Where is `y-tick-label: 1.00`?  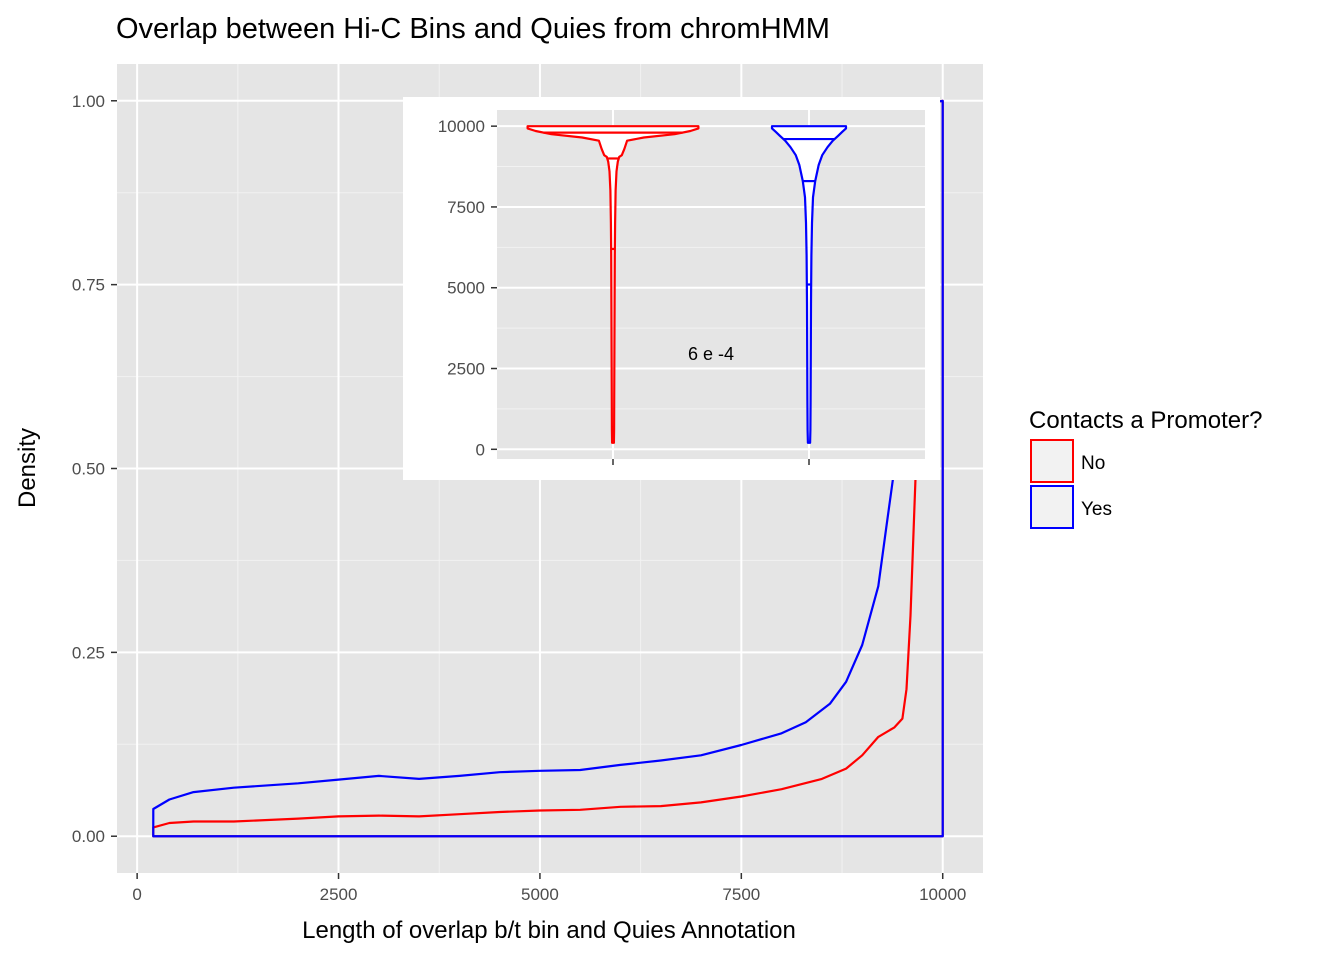
y-tick-label: 1.00 is located at coordinates (88, 101).